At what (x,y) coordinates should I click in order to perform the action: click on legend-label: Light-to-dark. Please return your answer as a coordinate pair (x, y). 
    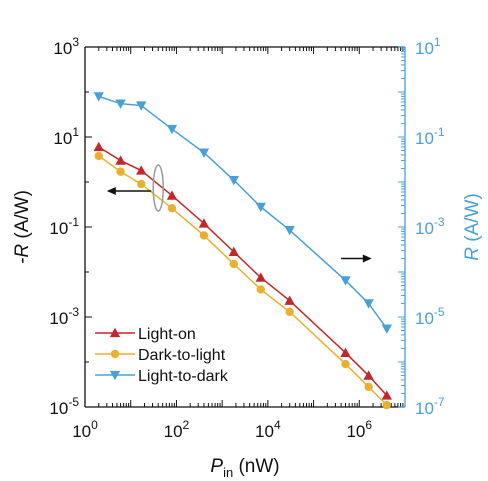
    Looking at the image, I should click on (183, 376).